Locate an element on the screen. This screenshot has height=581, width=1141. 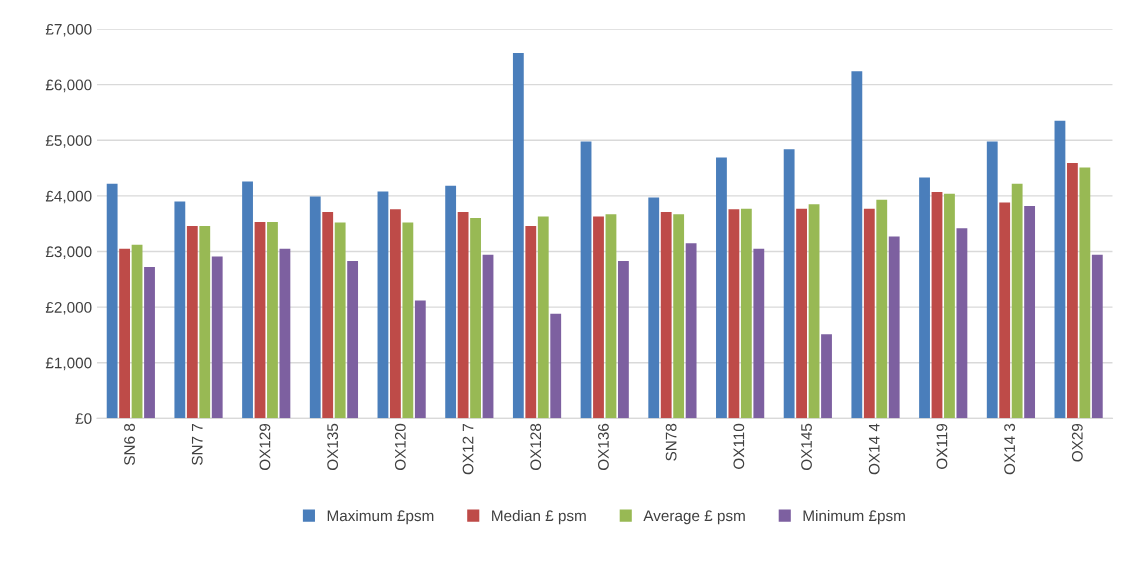
x-tick-label: OX29 is located at coordinates (1077, 442).